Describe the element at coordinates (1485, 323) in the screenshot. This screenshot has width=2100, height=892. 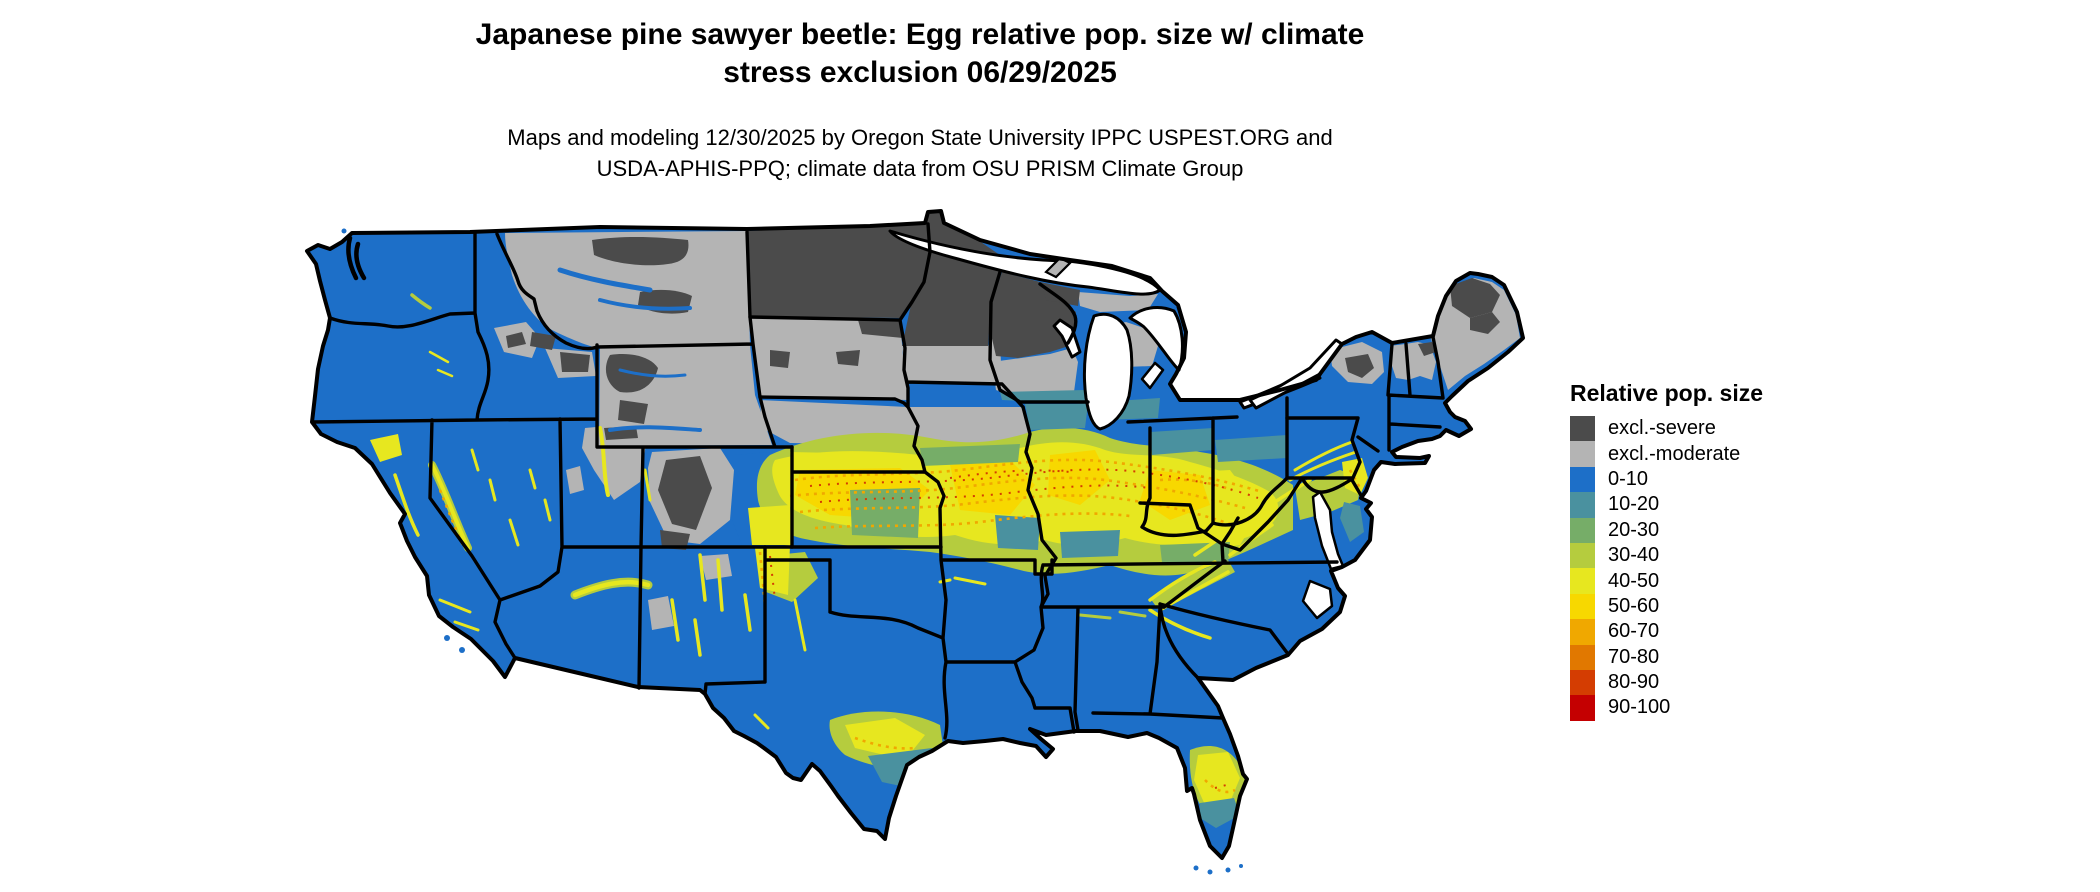
I see `region-maine-cap-severe` at that location.